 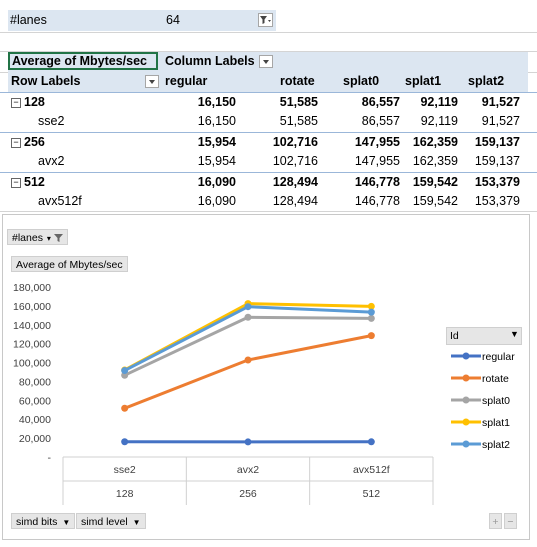 I want to click on gridline, so click(x=268, y=51).